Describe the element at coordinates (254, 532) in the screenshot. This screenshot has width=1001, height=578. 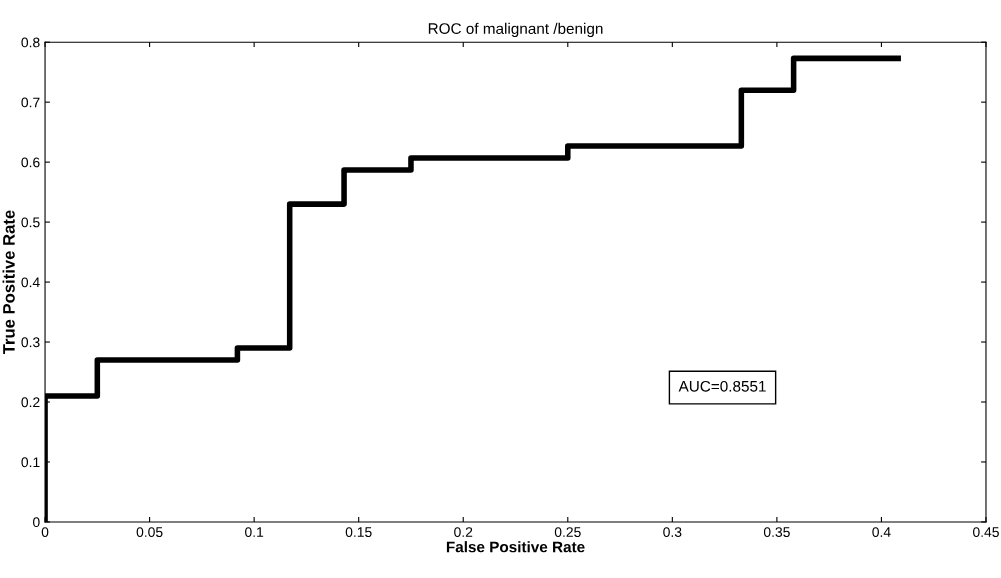
I see `x-tick-label: 0.1` at that location.